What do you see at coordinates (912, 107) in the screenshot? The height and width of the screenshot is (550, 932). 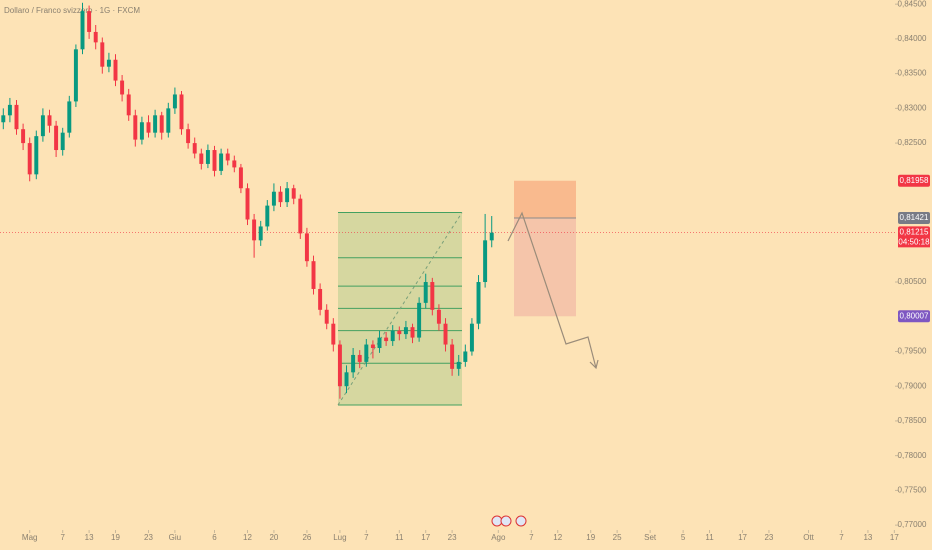 I see `y-tick-label: 0,83000` at bounding box center [912, 107].